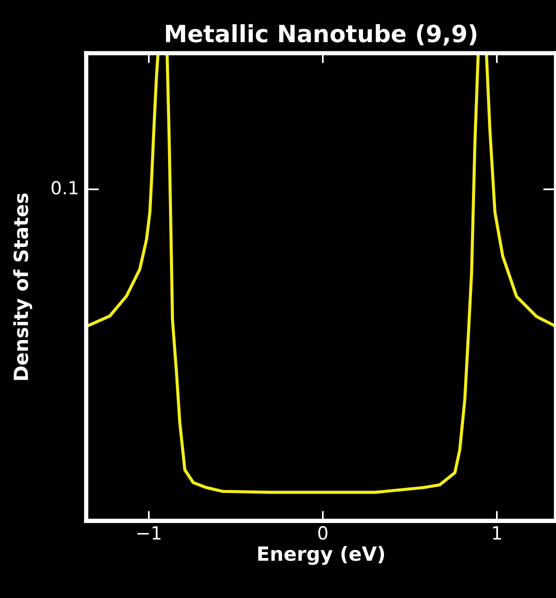 The width and height of the screenshot is (556, 598). Describe the element at coordinates (148, 533) in the screenshot. I see `x-tick-label: −1` at that location.